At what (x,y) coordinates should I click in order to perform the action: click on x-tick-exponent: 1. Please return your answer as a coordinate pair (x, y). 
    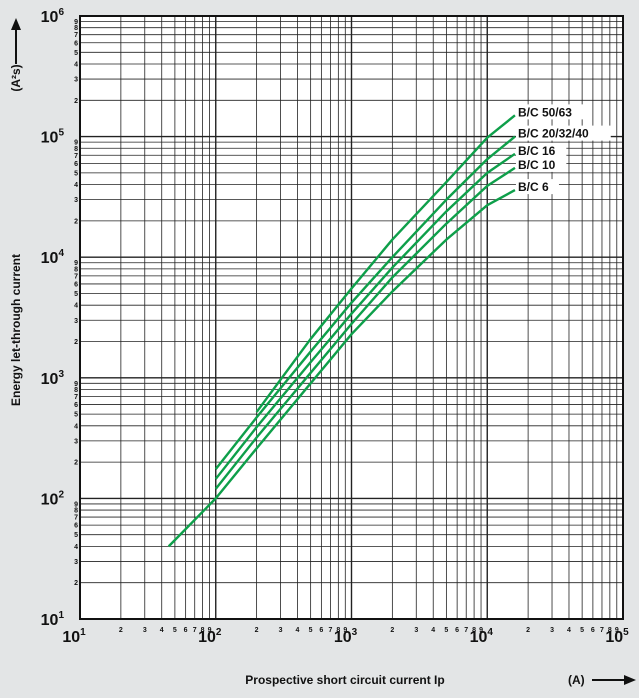
    Looking at the image, I should click on (83, 632).